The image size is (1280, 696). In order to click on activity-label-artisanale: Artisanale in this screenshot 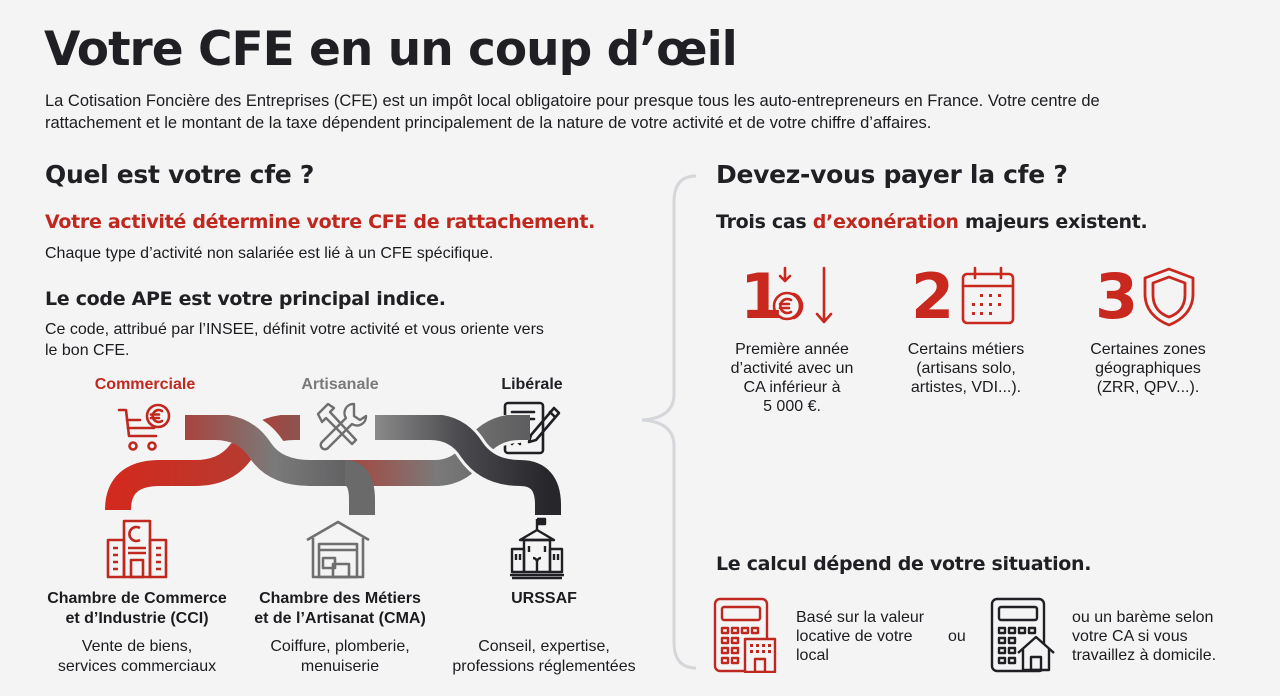, I will do `click(340, 384)`.